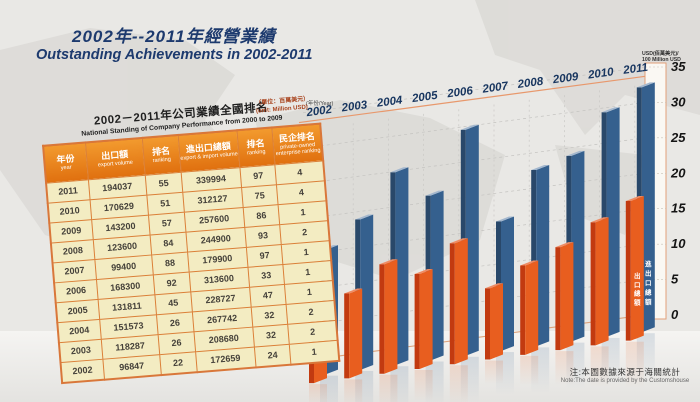 This screenshot has width=700, height=402. What do you see at coordinates (319, 111) in the screenshot?
I see `year-label: 2002` at bounding box center [319, 111].